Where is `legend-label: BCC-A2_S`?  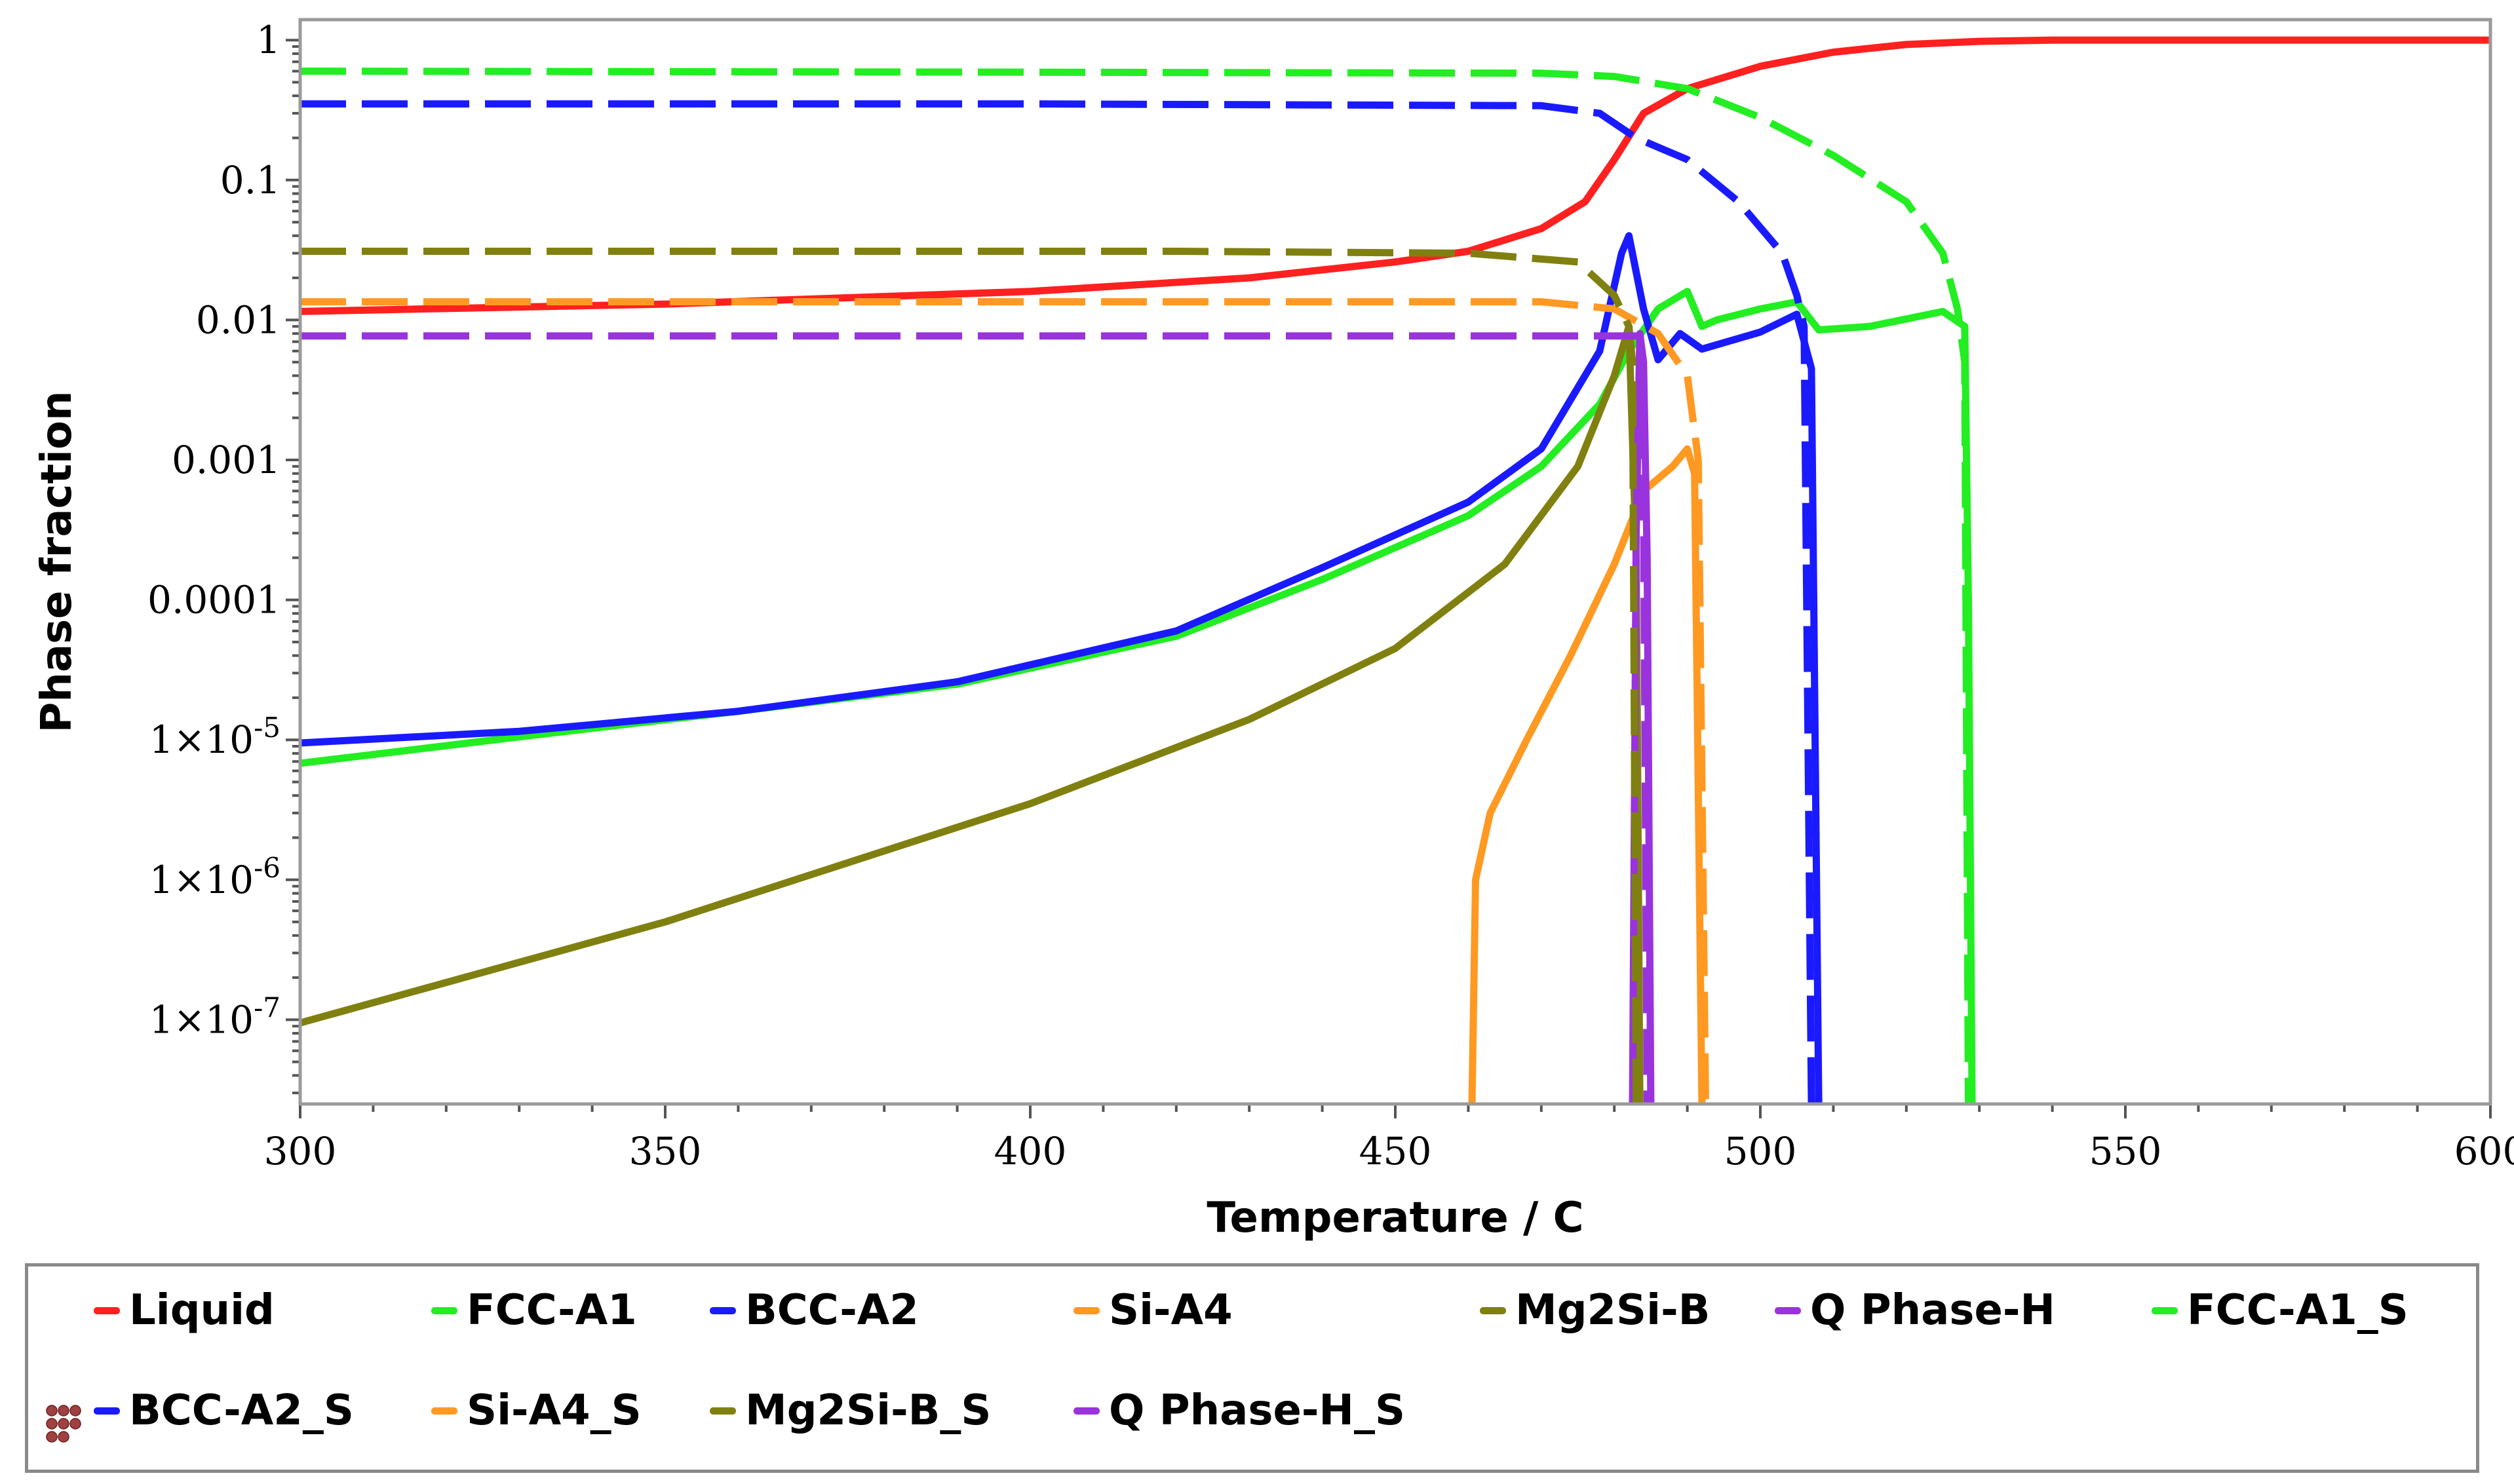 legend-label: BCC-A2_S is located at coordinates (241, 1411).